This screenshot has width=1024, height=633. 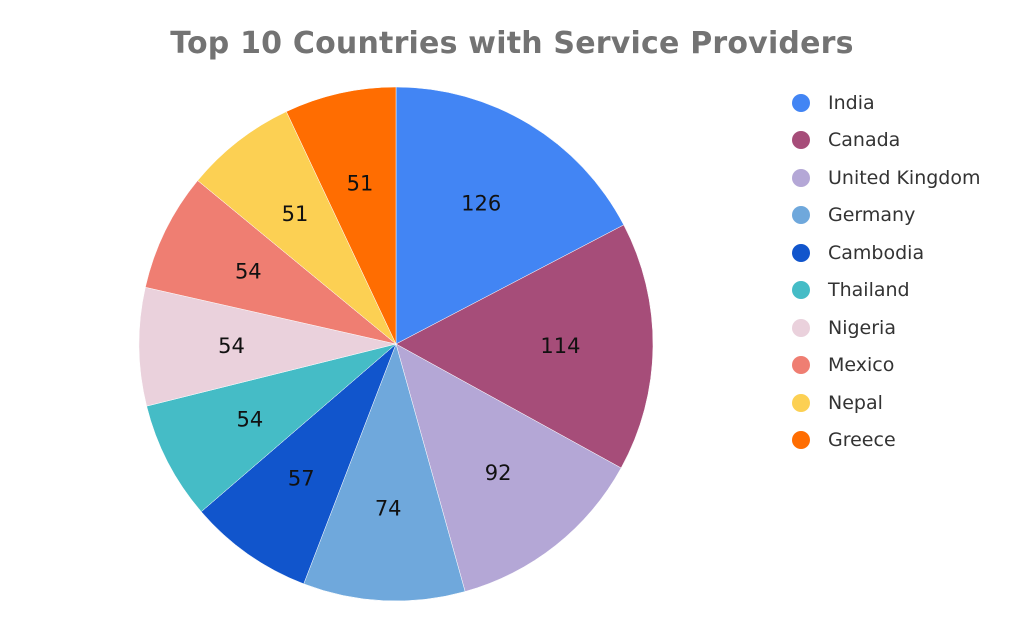 What do you see at coordinates (861, 365) in the screenshot?
I see `legend-label: Mexico` at bounding box center [861, 365].